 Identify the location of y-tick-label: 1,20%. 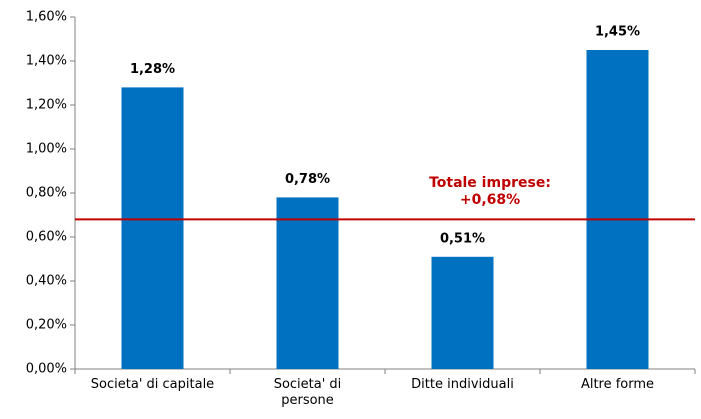
(46, 105).